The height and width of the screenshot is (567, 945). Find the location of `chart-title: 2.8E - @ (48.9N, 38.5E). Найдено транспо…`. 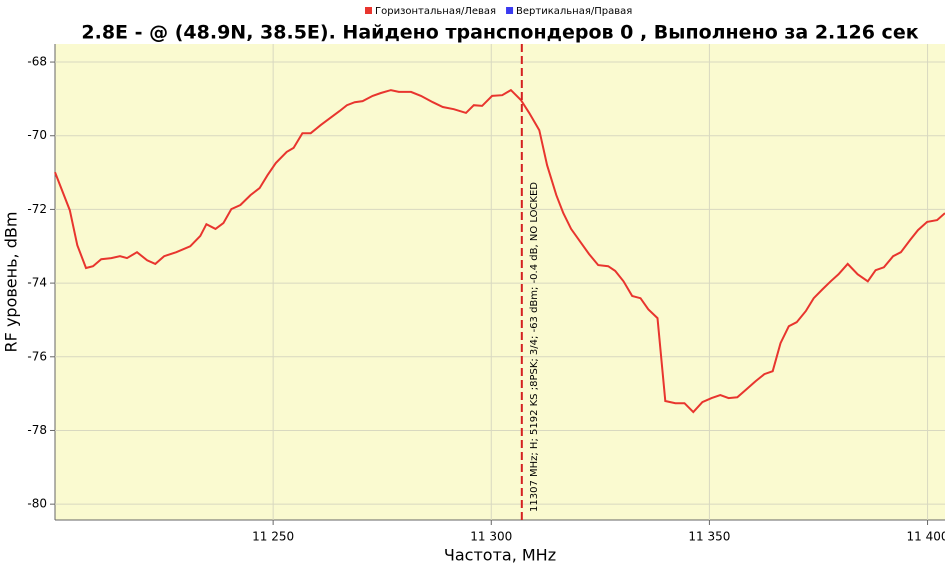

chart-title: 2.8E - @ (48.9N, 38.5E). Найдено транспо… is located at coordinates (499, 33).